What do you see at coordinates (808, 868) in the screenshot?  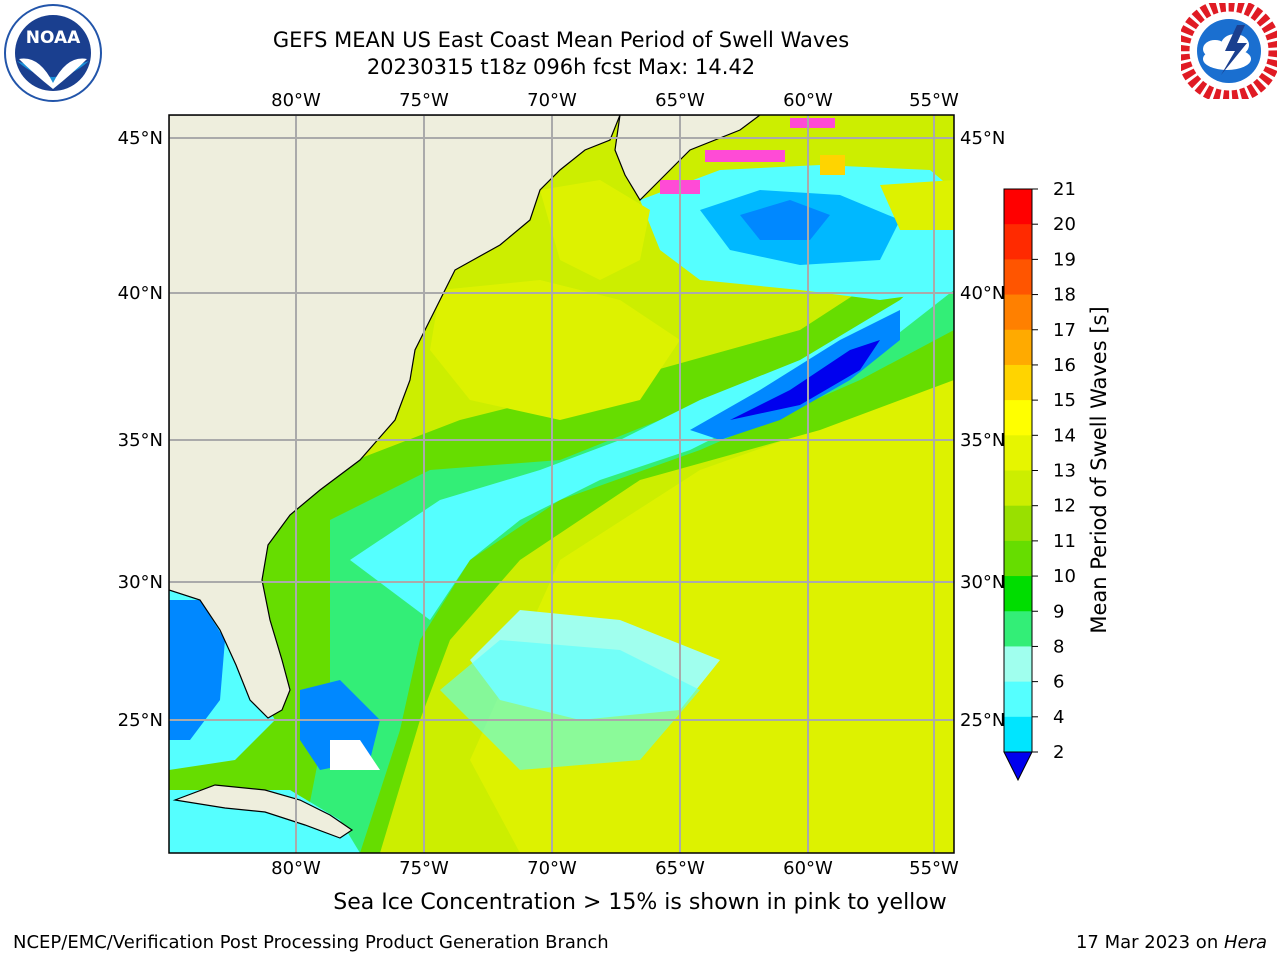 I see `lon-label-bottom: 60°W` at bounding box center [808, 868].